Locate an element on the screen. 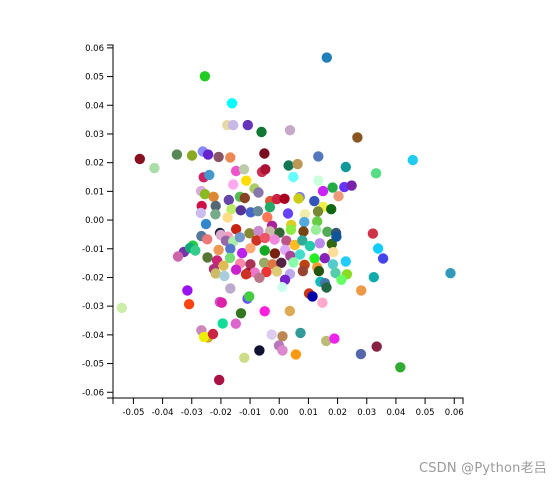  y-tick-label: 0.02 is located at coordinates (94, 164).